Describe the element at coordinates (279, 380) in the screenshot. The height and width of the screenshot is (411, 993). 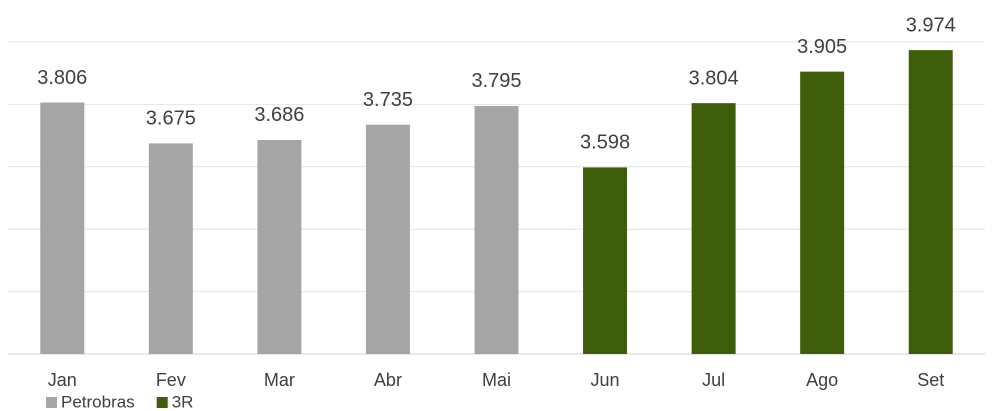
I see `x-tick-label: Mar` at that location.